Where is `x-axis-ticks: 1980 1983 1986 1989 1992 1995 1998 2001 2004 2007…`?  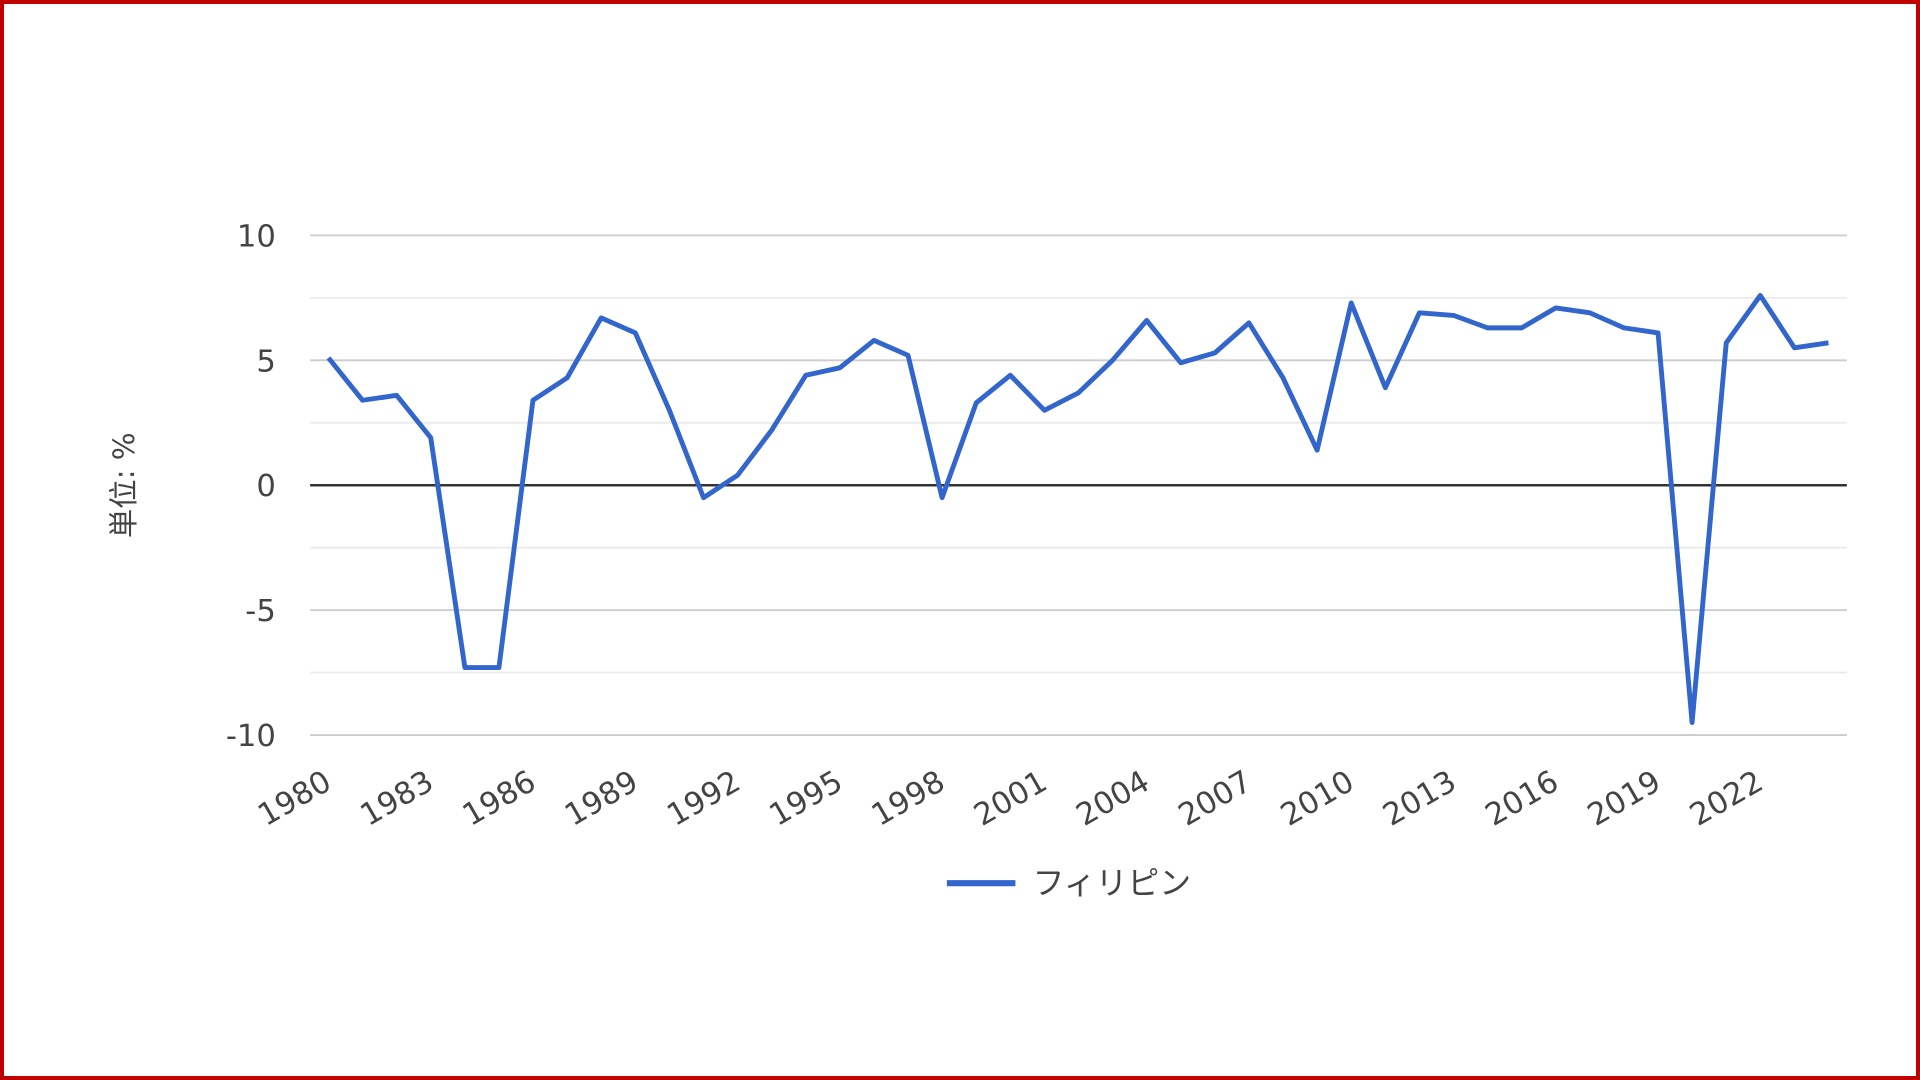
x-axis-ticks: 1980 1983 1986 1989 1992 1995 1998 2001 2004 2007… is located at coordinates (1010, 798).